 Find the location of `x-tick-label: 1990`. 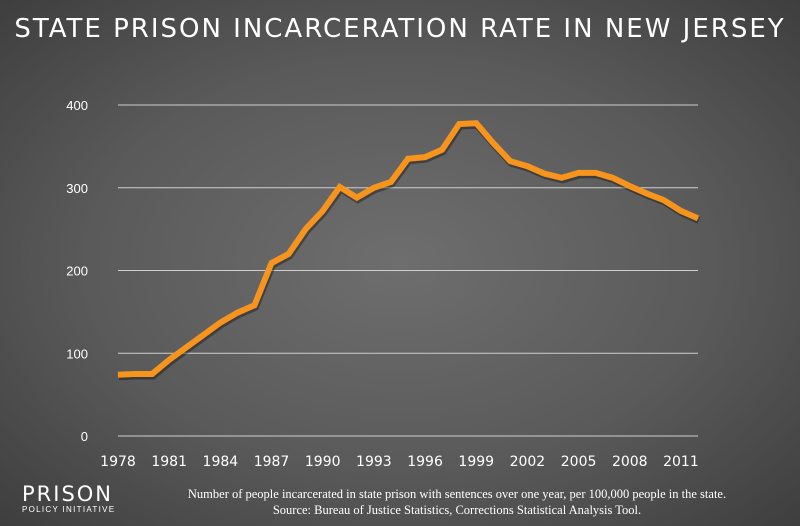

x-tick-label: 1990 is located at coordinates (323, 462).